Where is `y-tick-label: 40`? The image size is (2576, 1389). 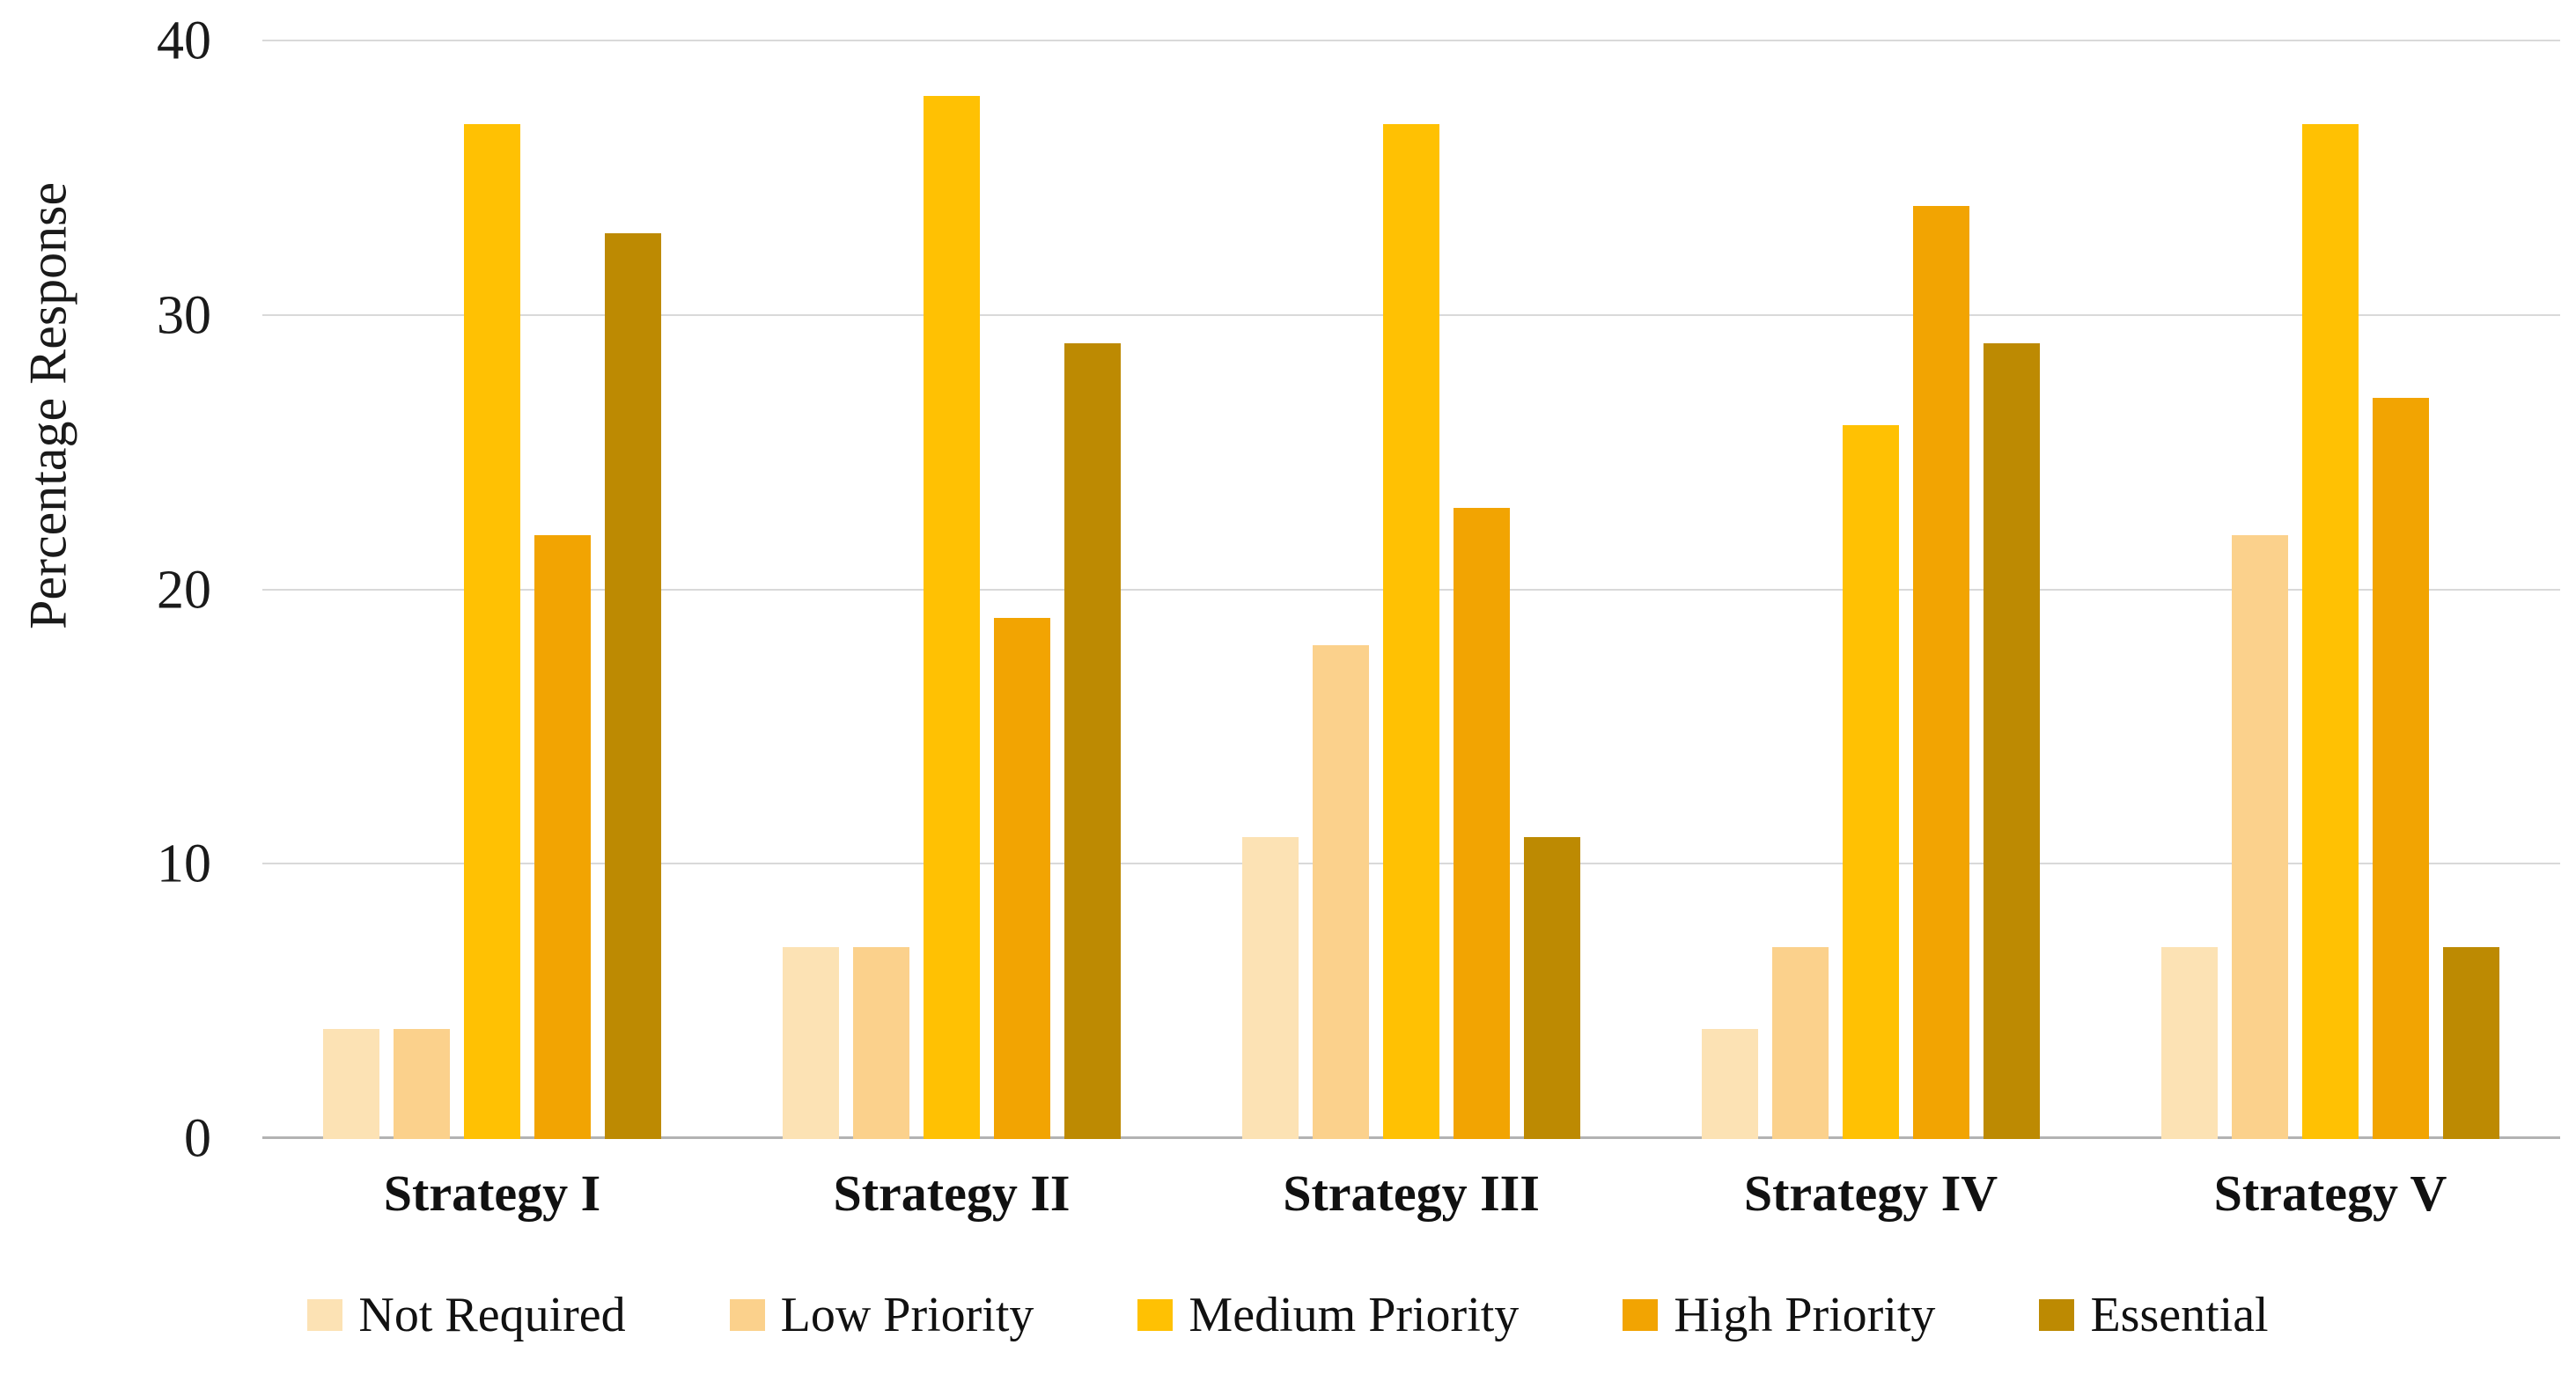 y-tick-label: 40 is located at coordinates (184, 41).